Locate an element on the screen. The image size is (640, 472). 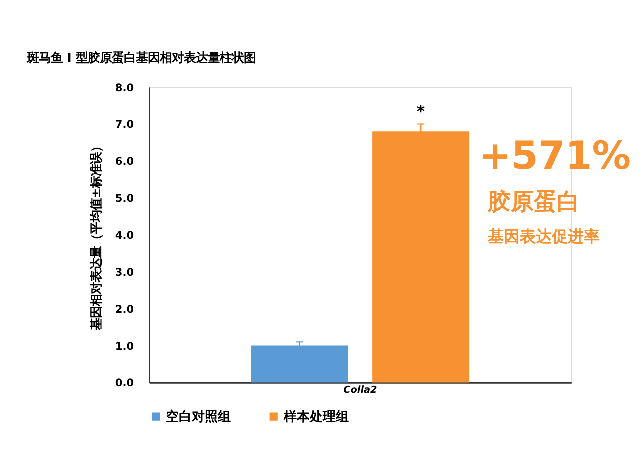
annotation: +571% is located at coordinates (555, 157).